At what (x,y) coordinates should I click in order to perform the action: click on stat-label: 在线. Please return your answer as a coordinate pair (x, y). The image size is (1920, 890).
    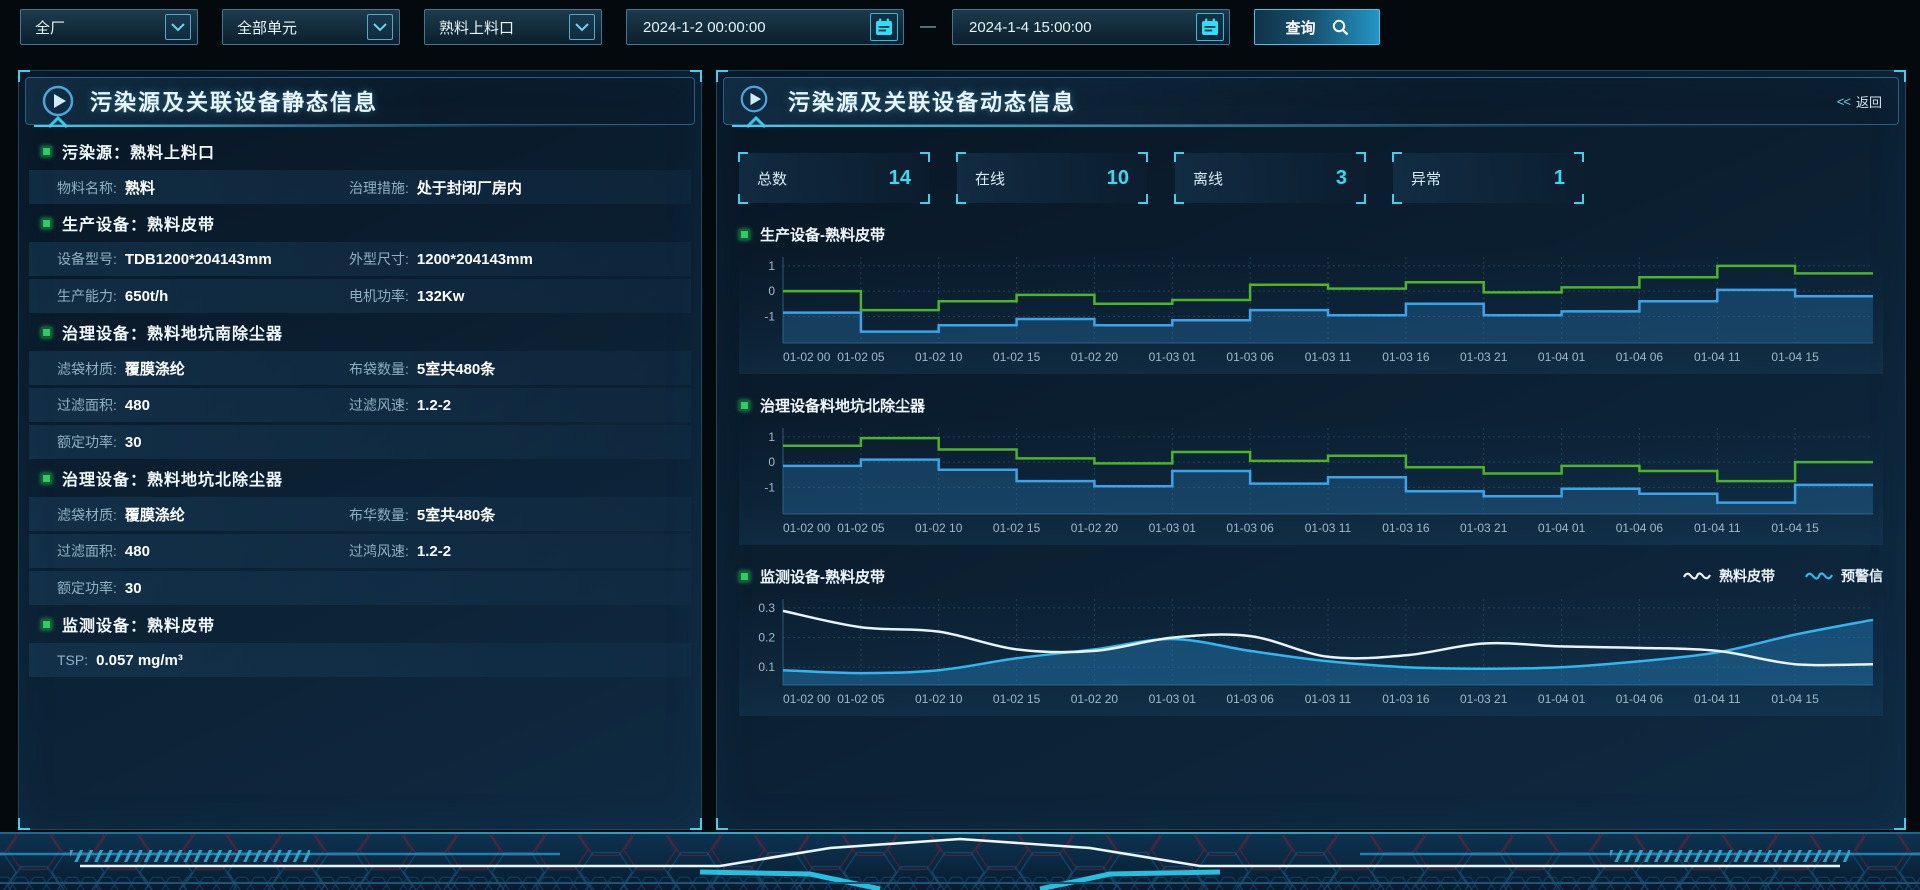
    Looking at the image, I should click on (990, 179).